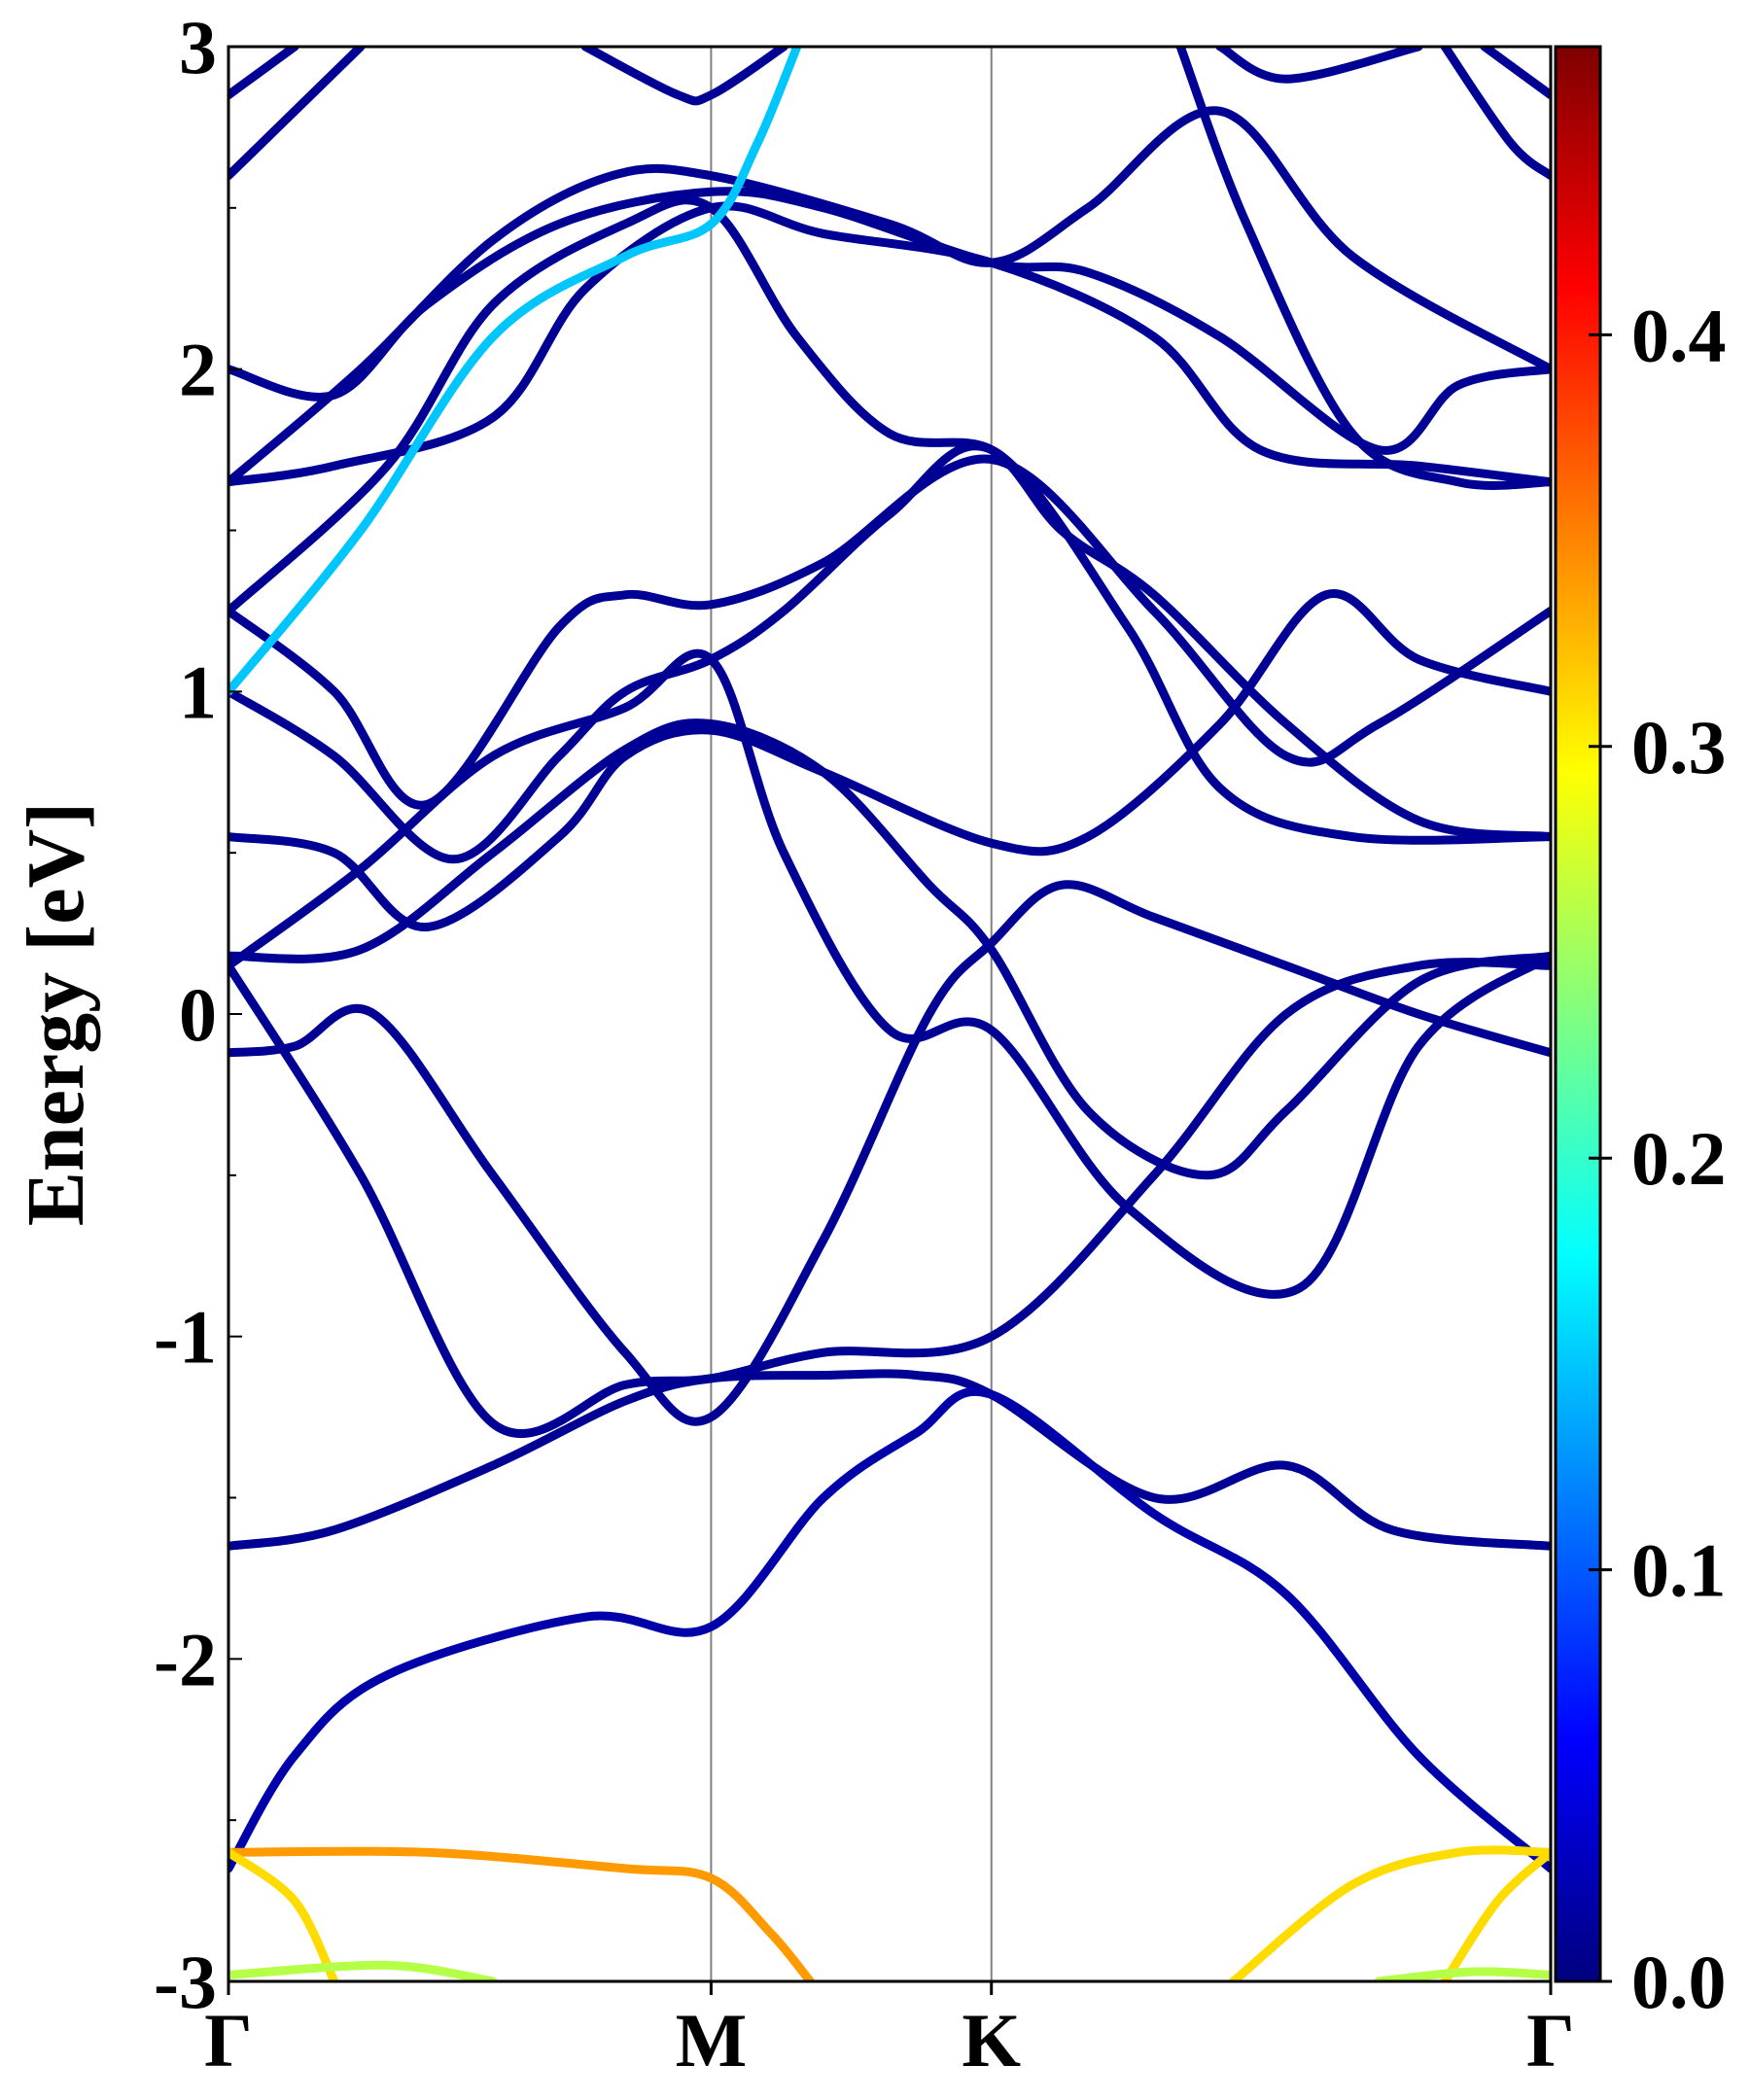 The width and height of the screenshot is (1750, 2100). What do you see at coordinates (185, 1659) in the screenshot?
I see `y-tick-label: -2` at bounding box center [185, 1659].